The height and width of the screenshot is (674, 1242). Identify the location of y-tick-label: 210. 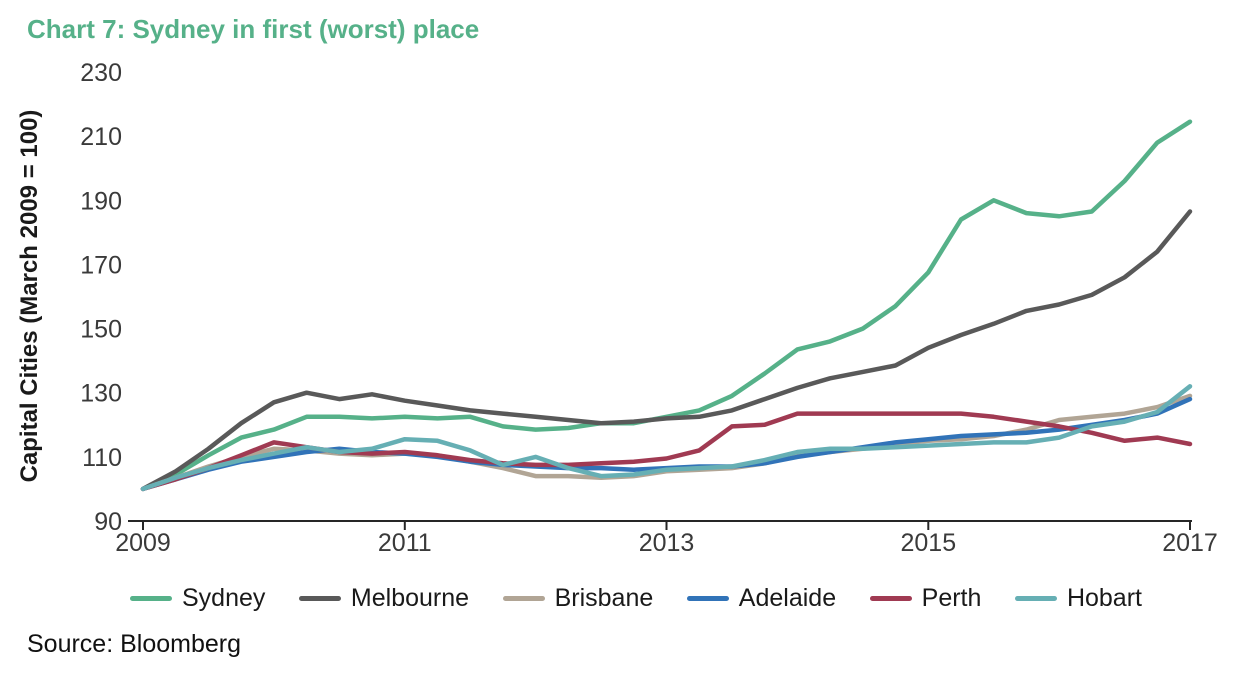
(101, 137).